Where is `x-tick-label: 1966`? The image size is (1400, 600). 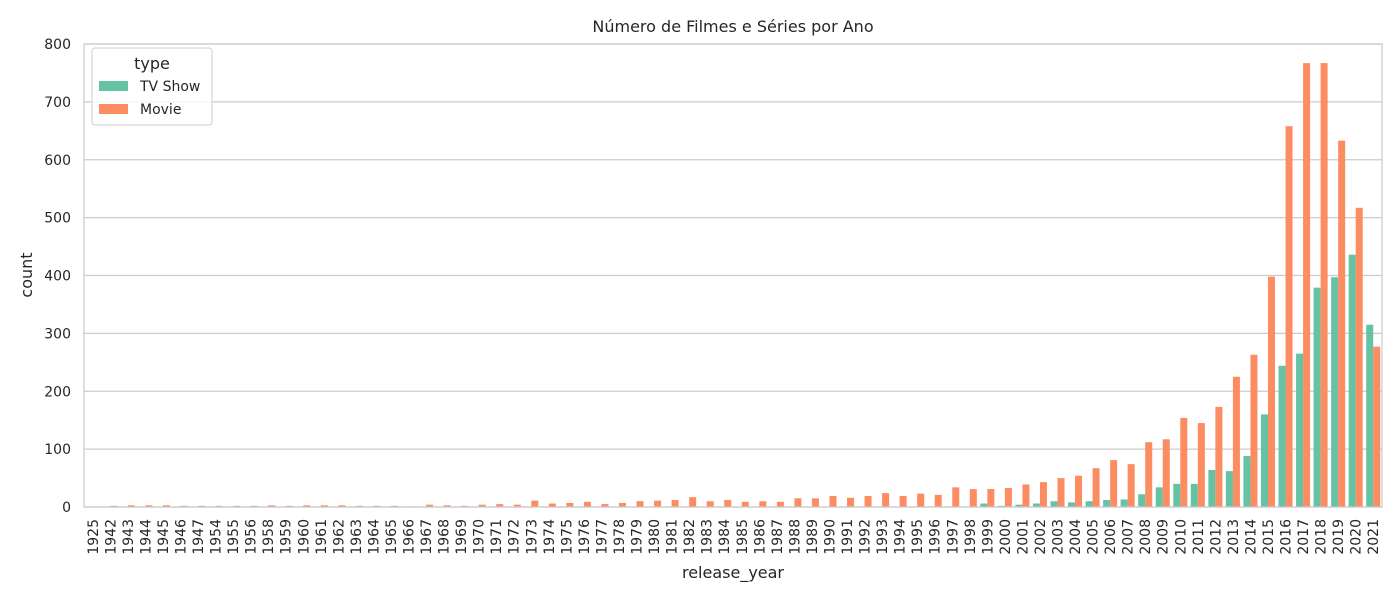
x-tick-label: 1966 is located at coordinates (410, 537).